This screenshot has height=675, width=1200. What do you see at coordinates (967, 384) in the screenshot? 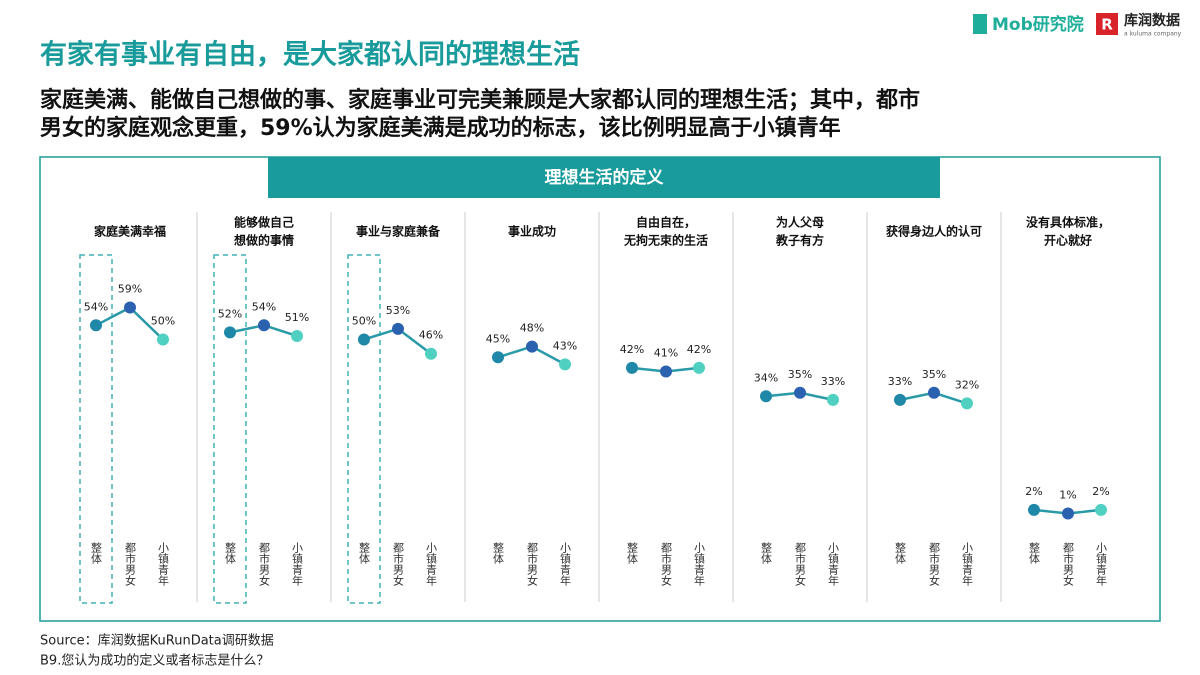
I see `value-label: 32%` at bounding box center [967, 384].